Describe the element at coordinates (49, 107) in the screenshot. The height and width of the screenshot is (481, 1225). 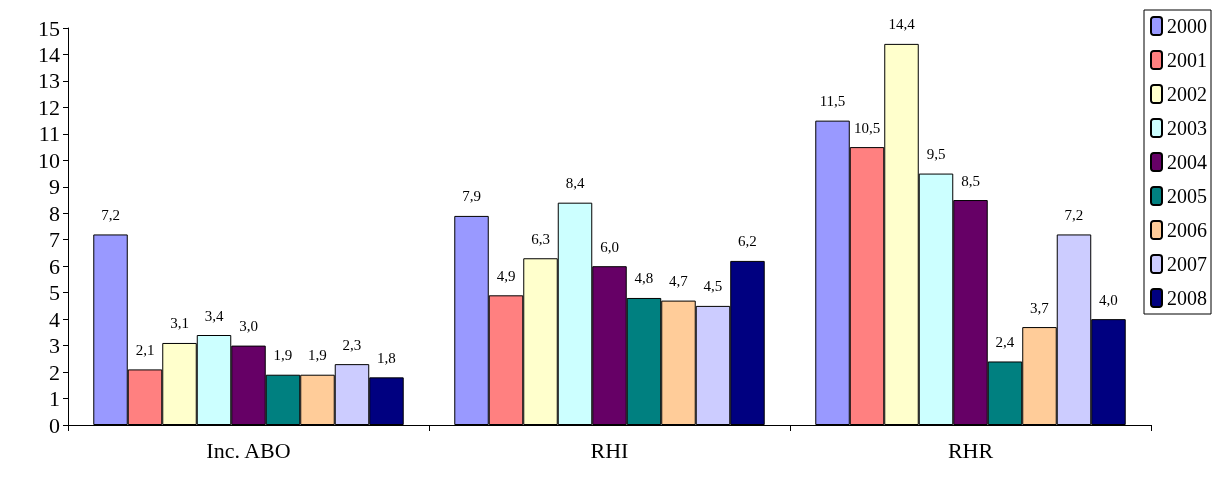
I see `y-tick-label: 12` at that location.